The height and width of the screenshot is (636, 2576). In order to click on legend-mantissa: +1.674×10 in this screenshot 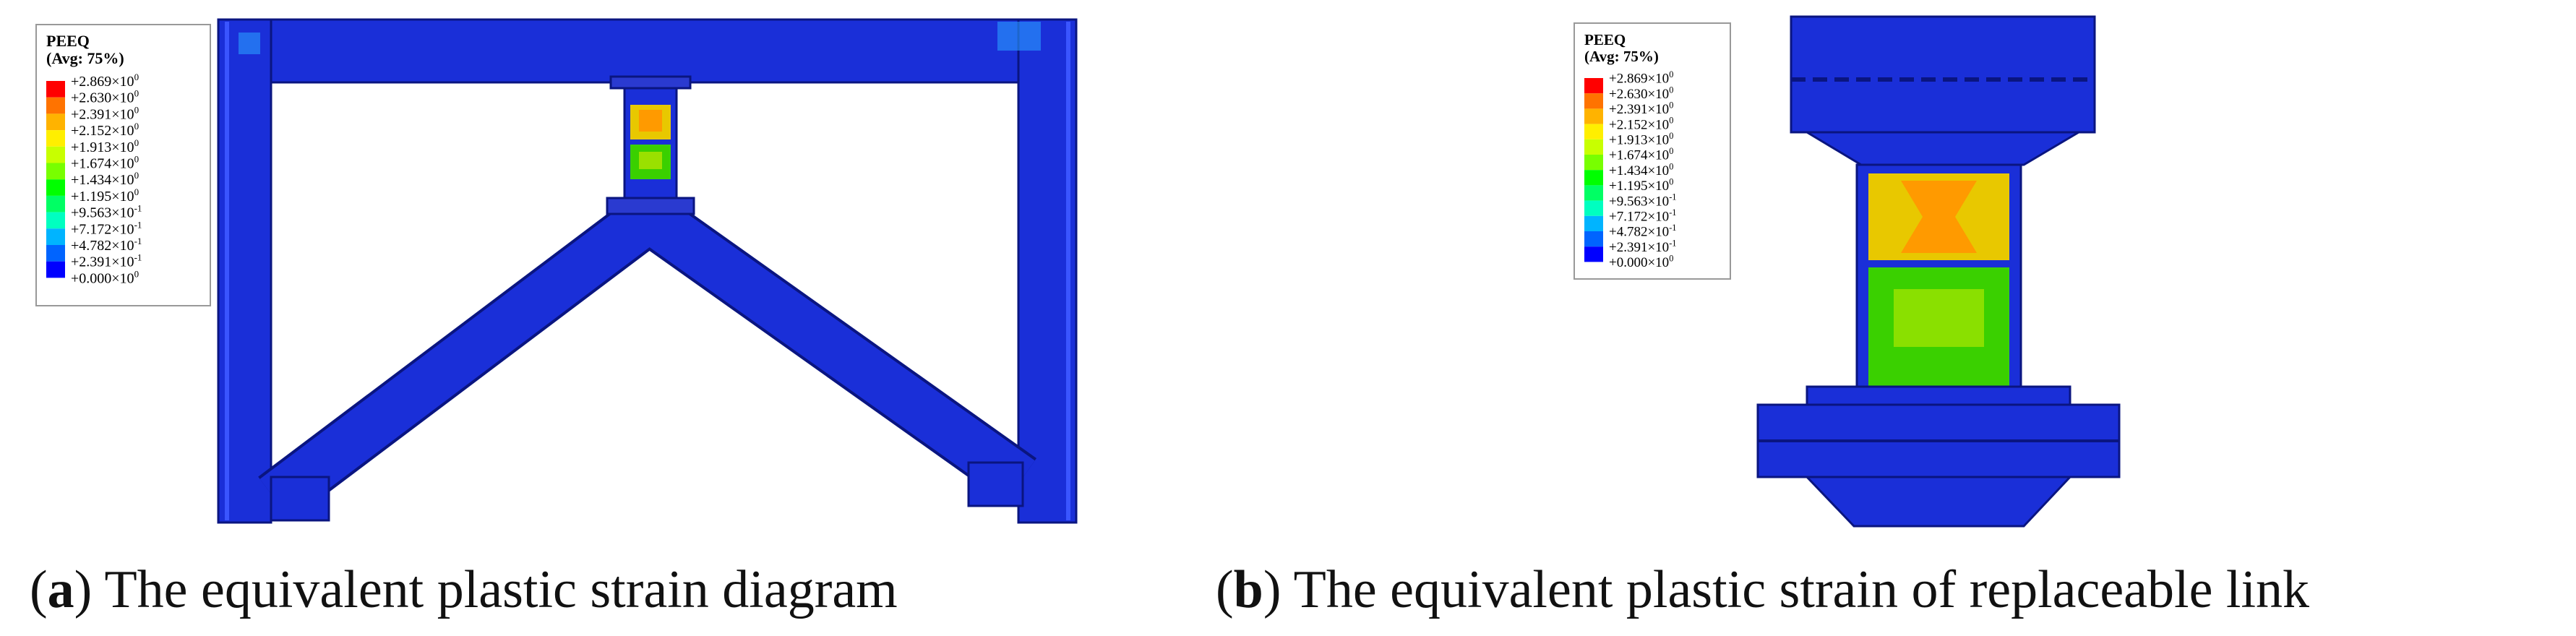, I will do `click(103, 164)`.